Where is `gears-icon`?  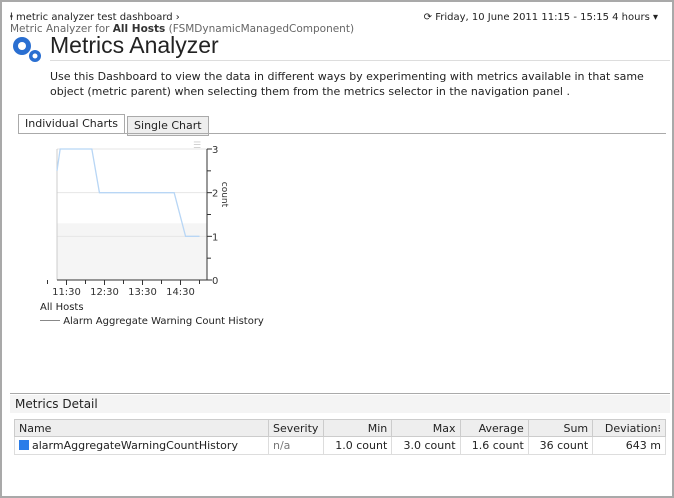 gears-icon is located at coordinates (27, 49).